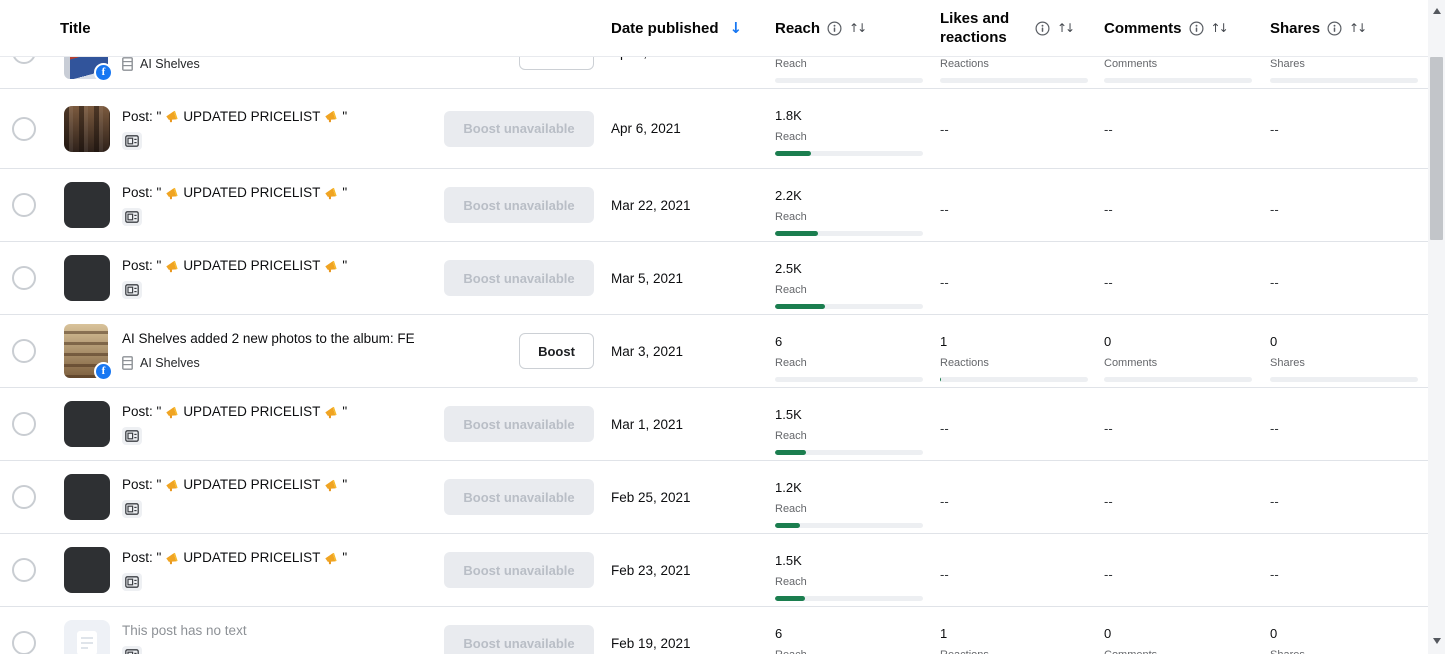  I want to click on shares-cell: 0 Shares, so click(1340, 630).